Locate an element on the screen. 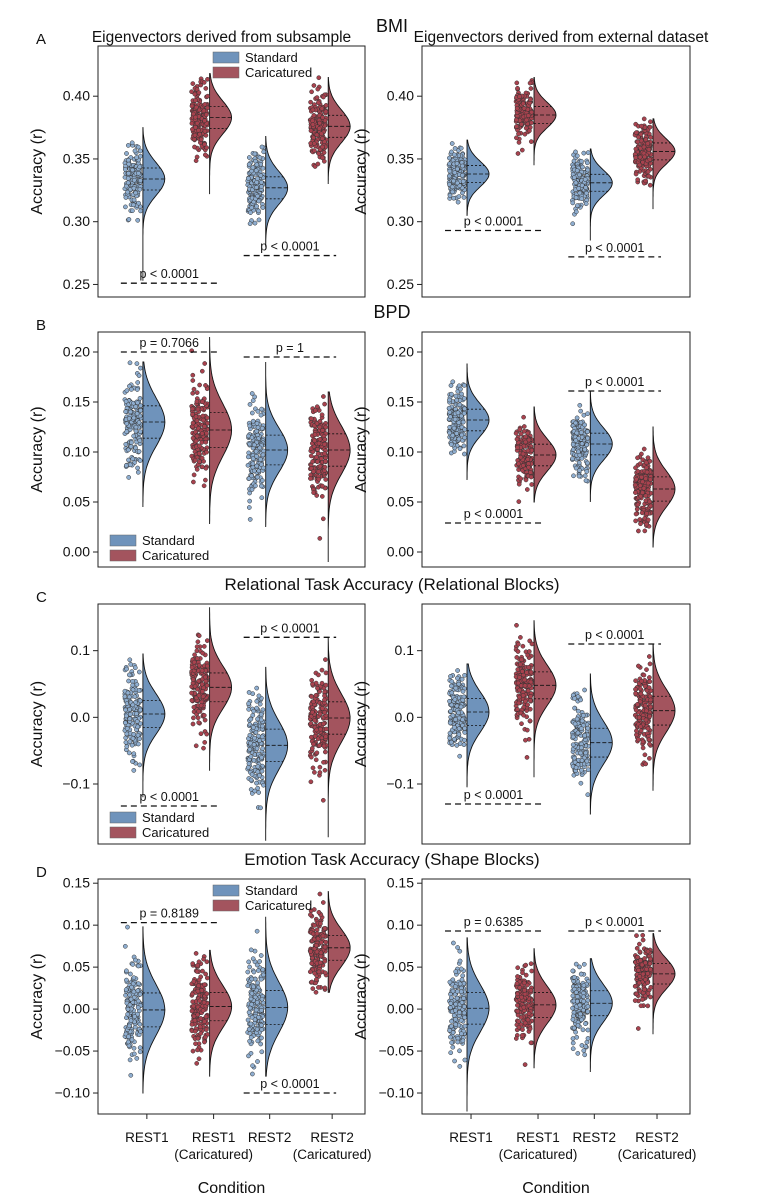 This screenshot has width=771, height=1200. series-3-standard is located at coordinates (591, 447).